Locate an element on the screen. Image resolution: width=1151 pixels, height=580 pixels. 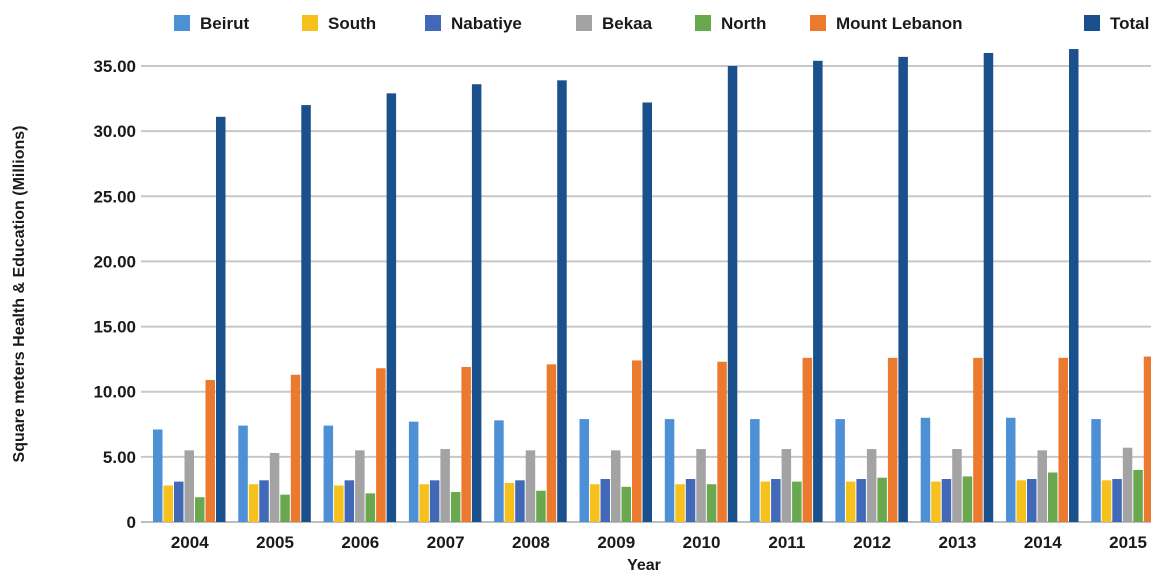
legend-label: North is located at coordinates (743, 23).